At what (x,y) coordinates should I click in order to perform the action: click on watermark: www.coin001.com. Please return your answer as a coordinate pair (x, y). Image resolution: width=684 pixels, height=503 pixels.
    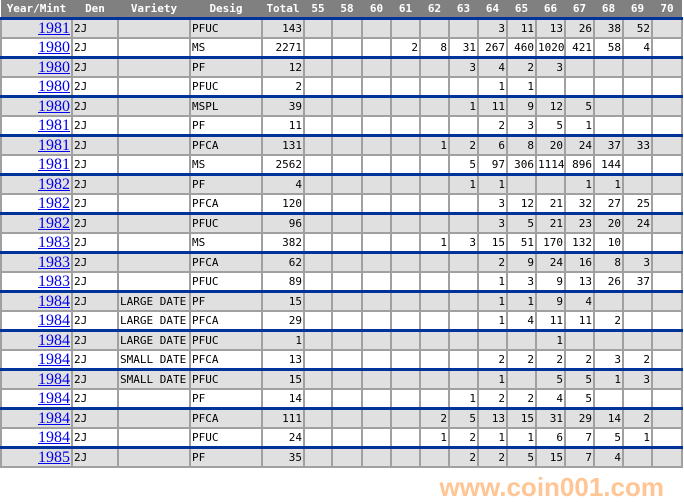
    Looking at the image, I should click on (551, 487).